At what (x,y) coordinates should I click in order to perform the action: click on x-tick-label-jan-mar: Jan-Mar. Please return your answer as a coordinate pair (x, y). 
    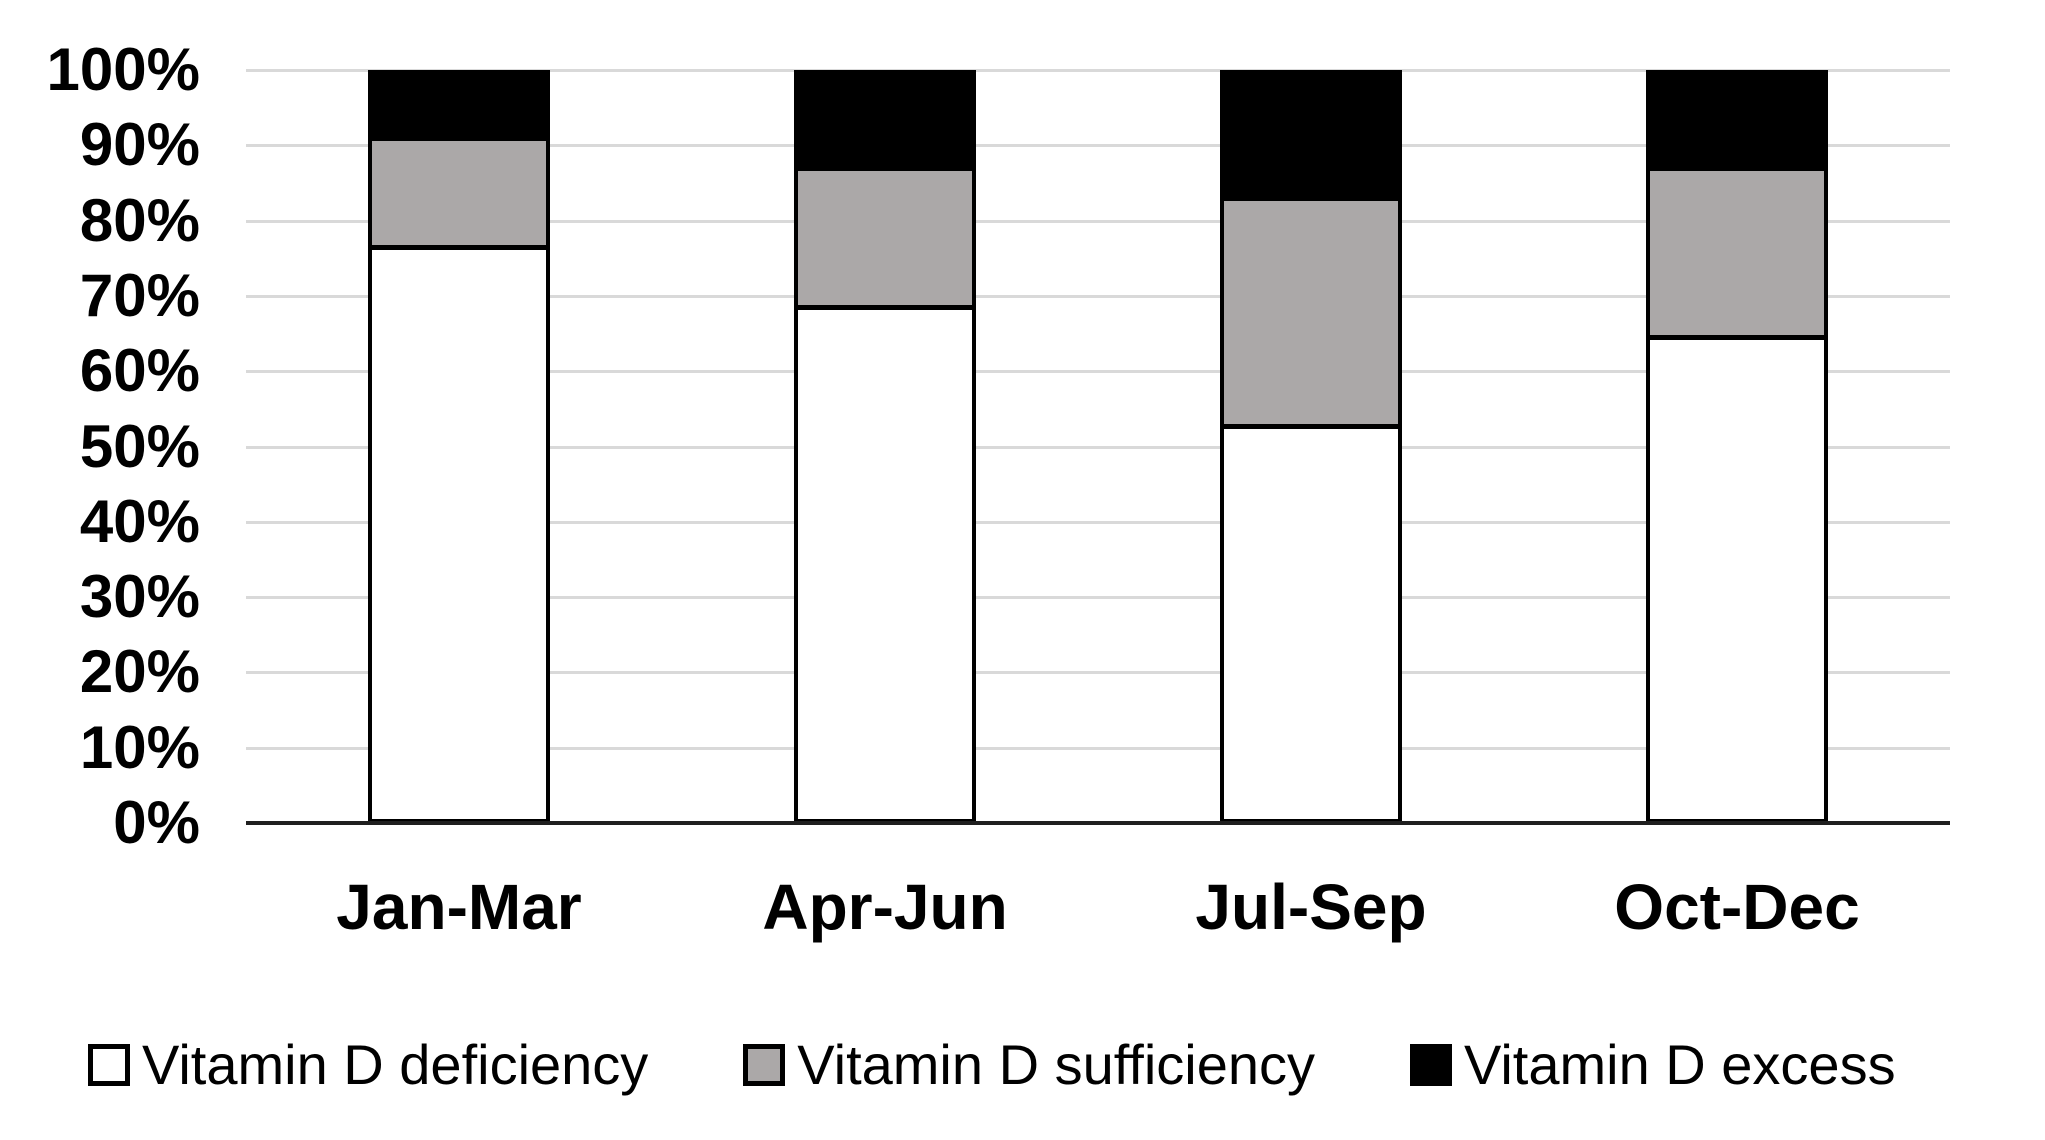
    Looking at the image, I should click on (459, 907).